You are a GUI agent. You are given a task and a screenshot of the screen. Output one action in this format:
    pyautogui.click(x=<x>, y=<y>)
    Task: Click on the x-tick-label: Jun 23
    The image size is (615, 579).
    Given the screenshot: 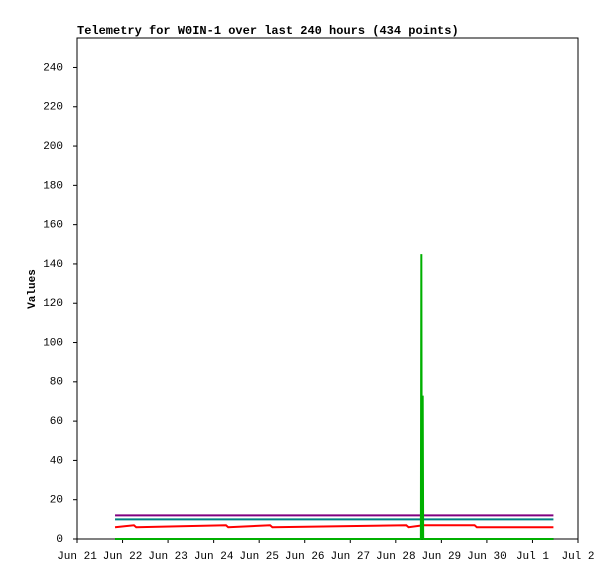 What is the action you would take?
    pyautogui.click(x=168, y=557)
    